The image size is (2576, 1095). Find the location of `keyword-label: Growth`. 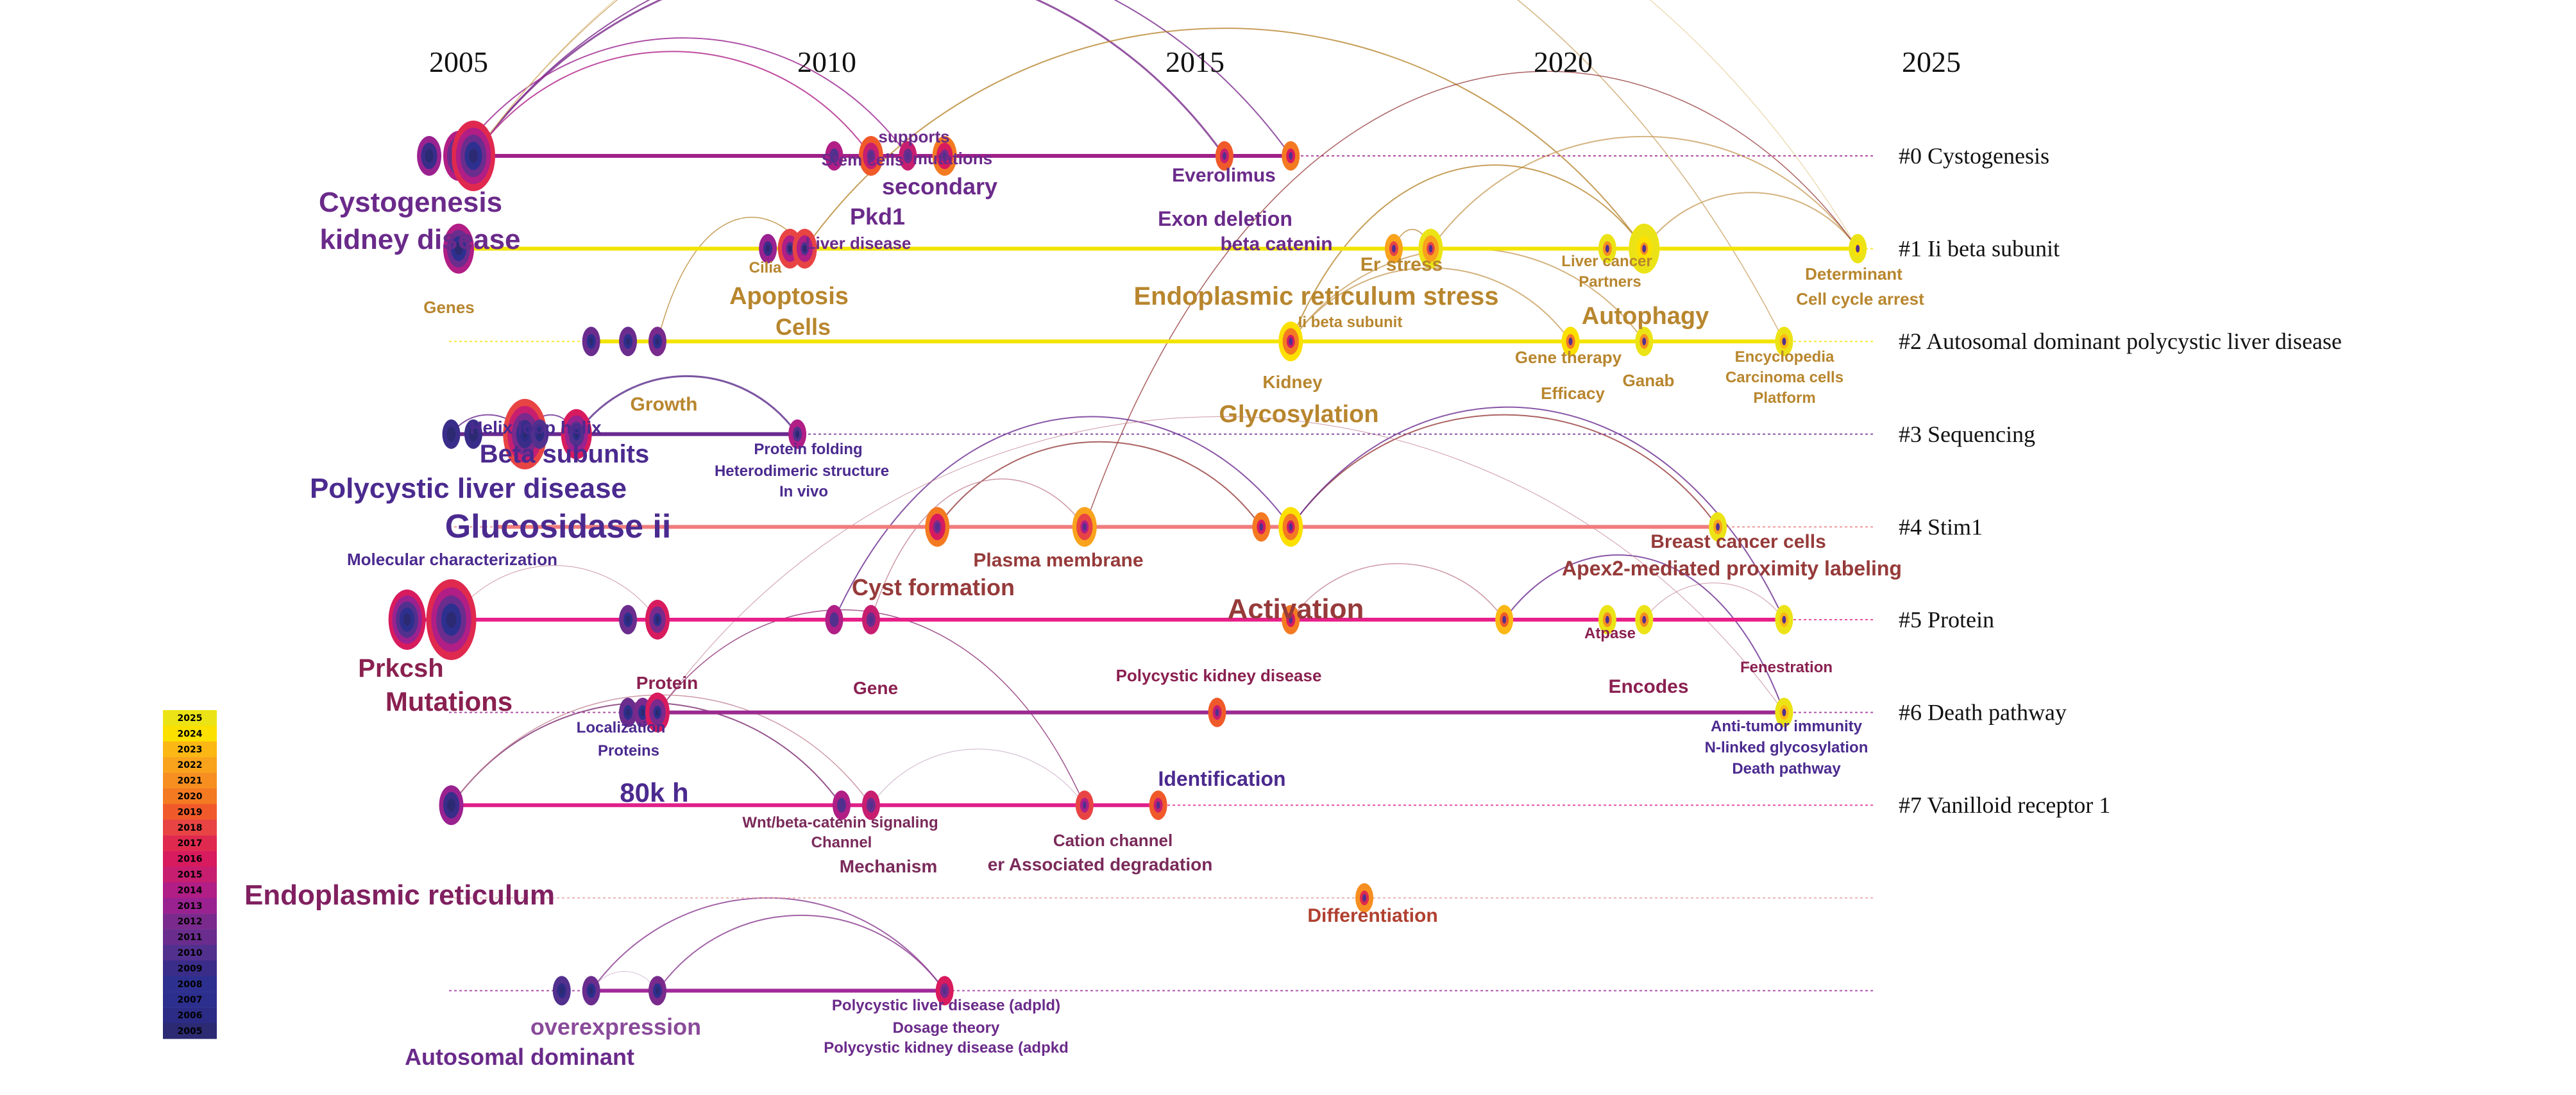

keyword-label: Growth is located at coordinates (664, 405).